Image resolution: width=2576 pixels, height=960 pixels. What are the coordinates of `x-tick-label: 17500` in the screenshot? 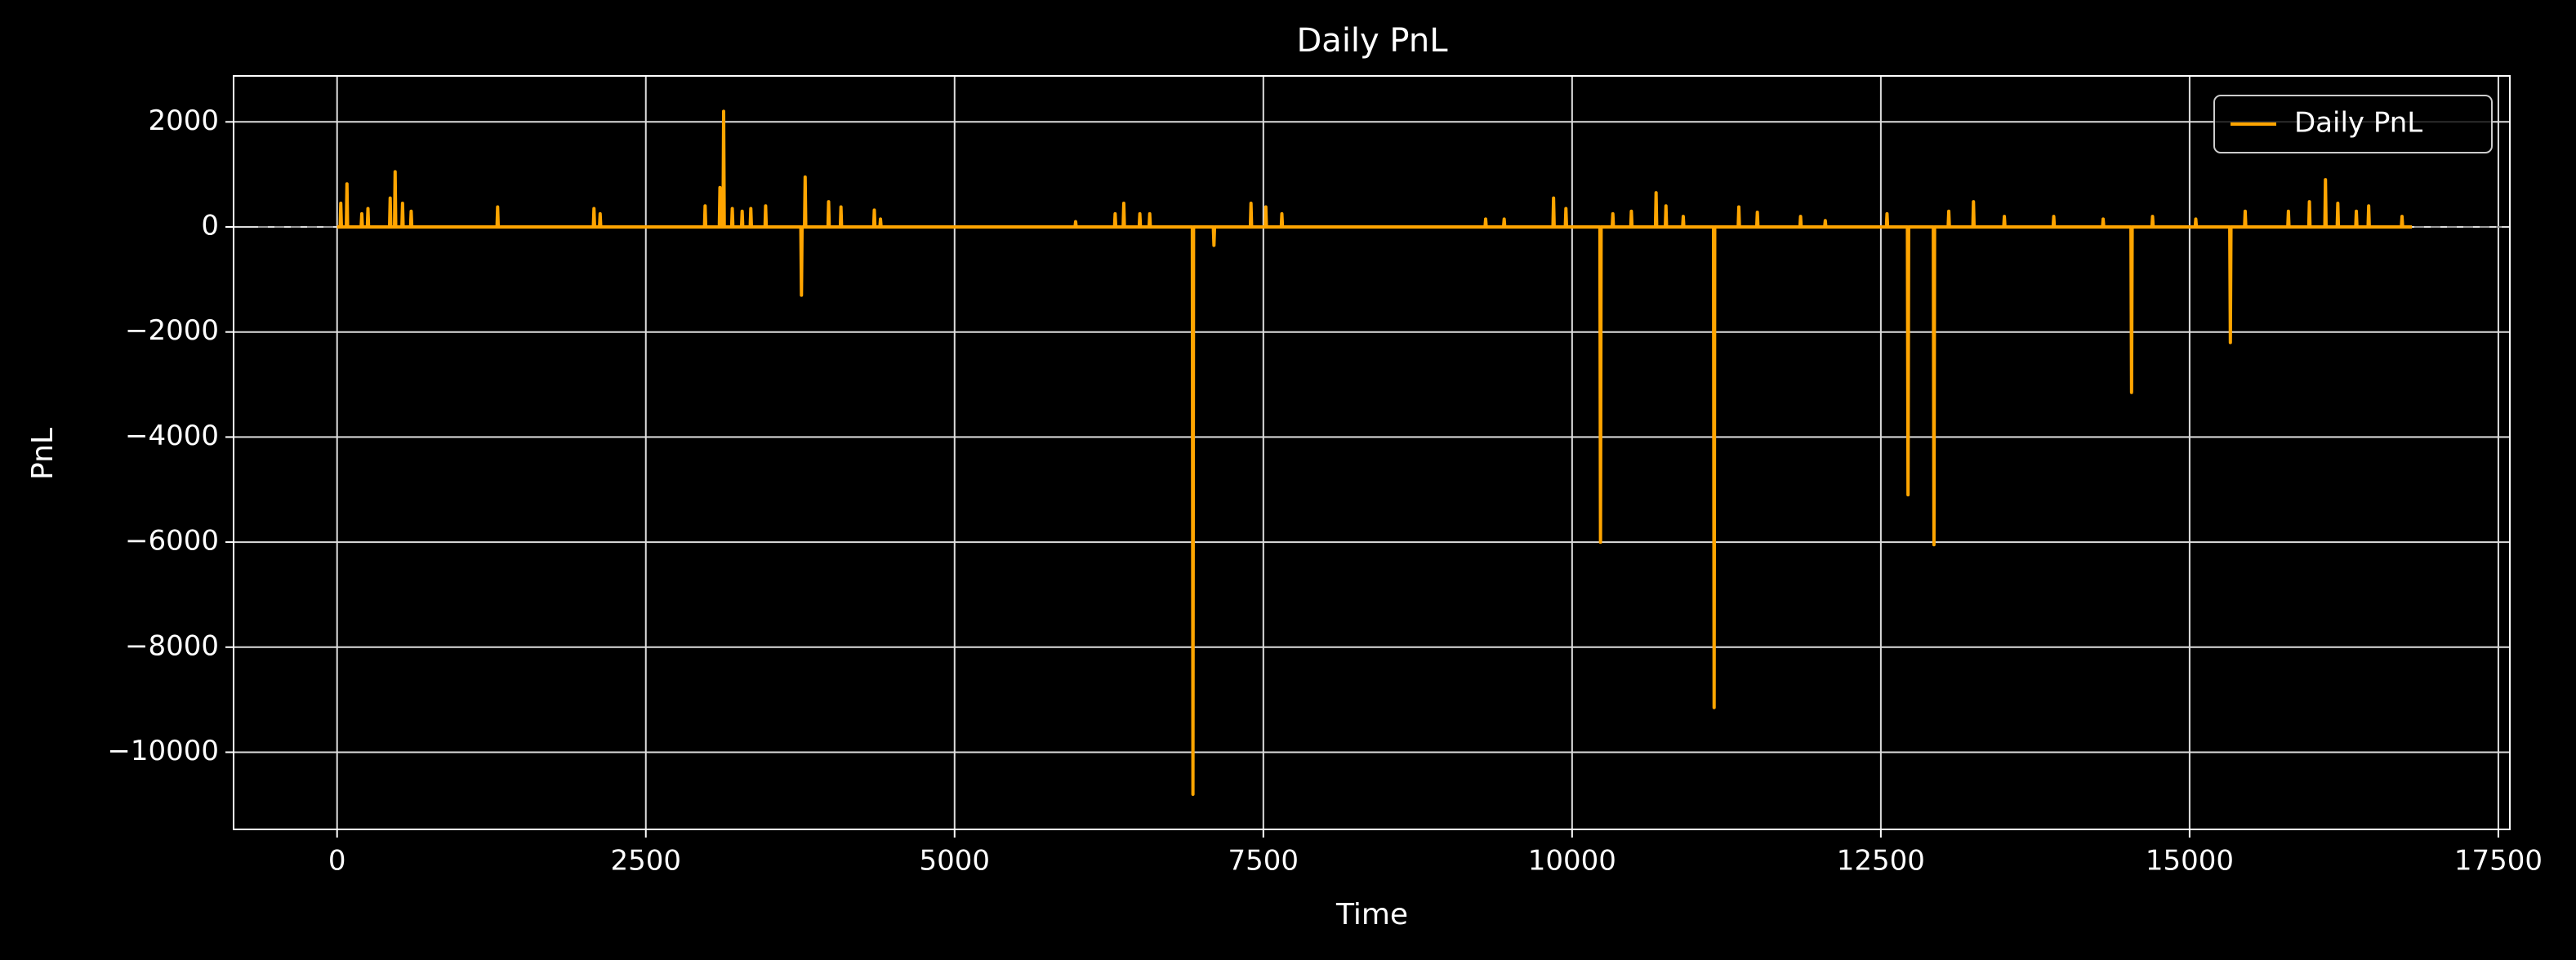 It's located at (2498, 862).